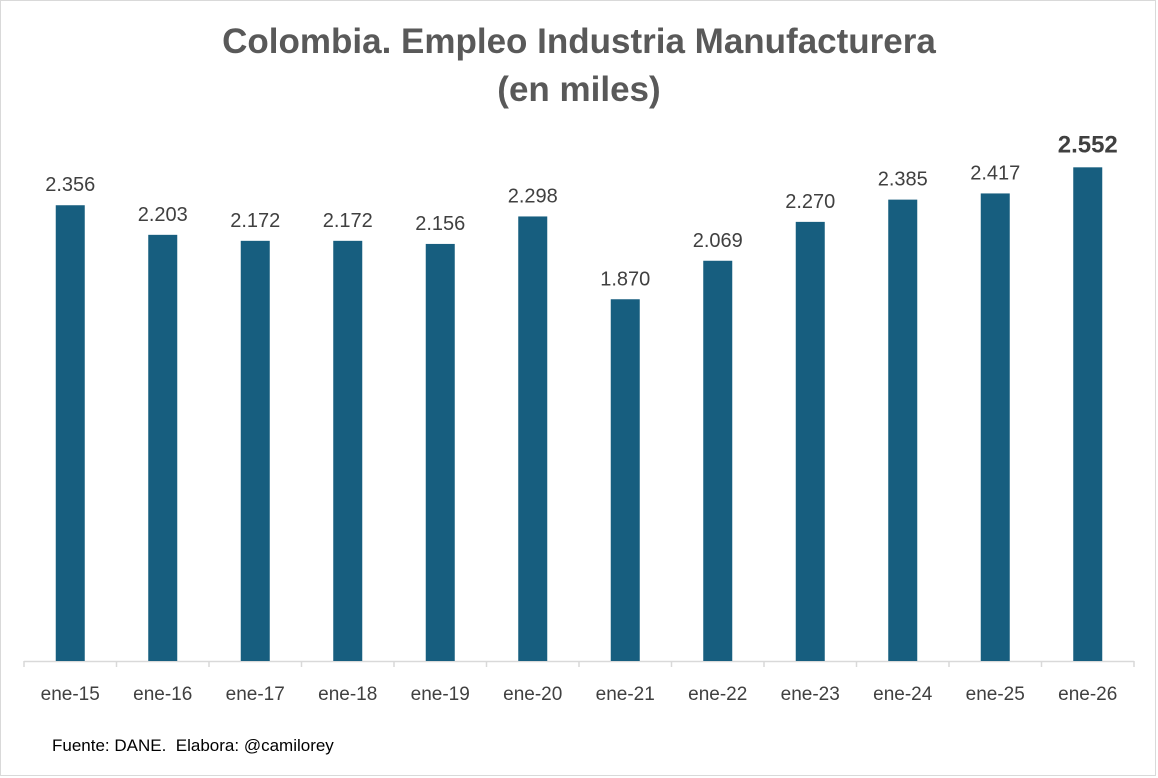 The width and height of the screenshot is (1158, 778). I want to click on x-tick-label: ene-15, so click(70, 694).